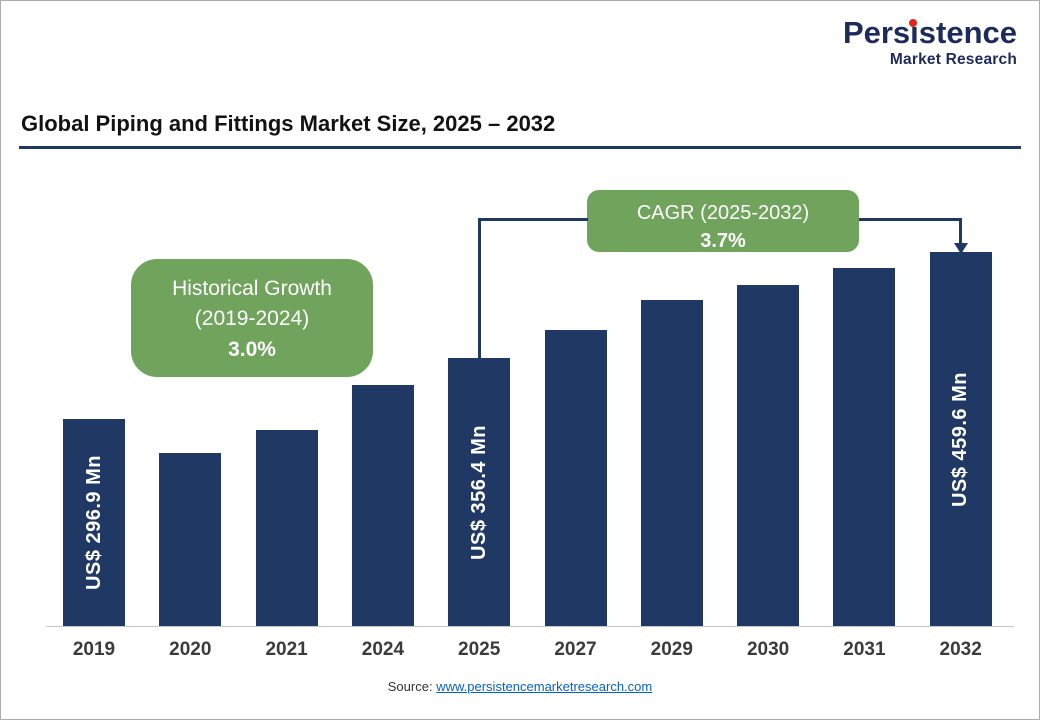  I want to click on historical-callout-line2: (2019-2024), so click(252, 319).